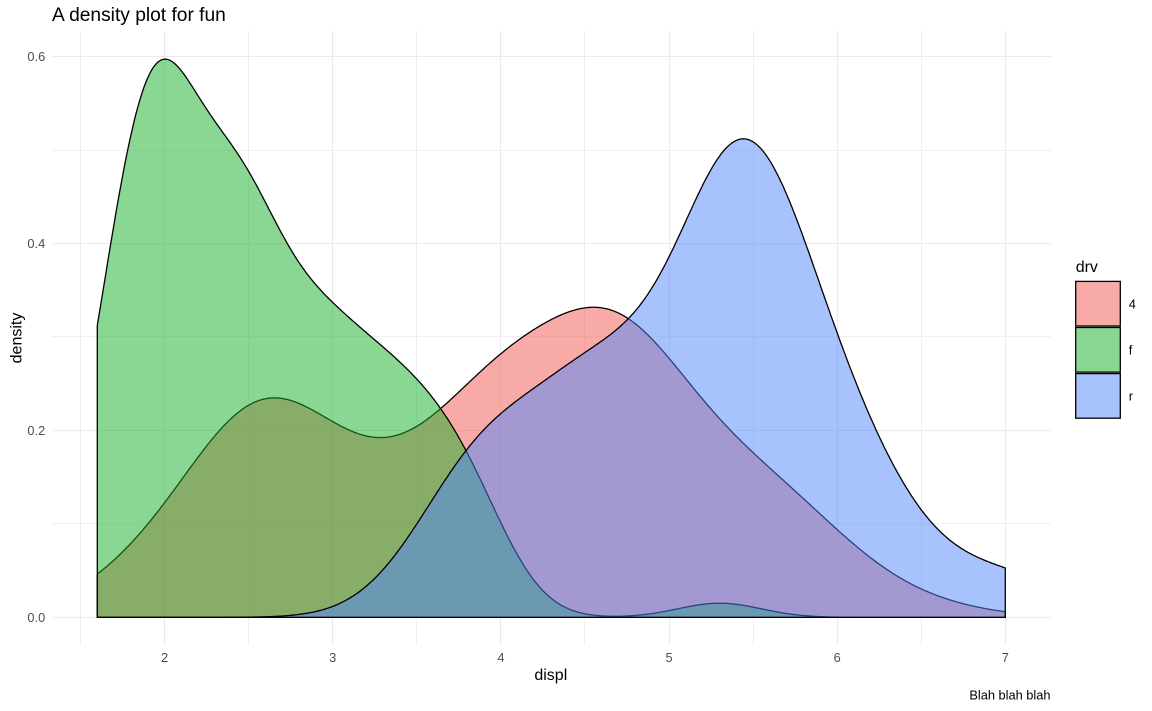 The image size is (1152, 711). Describe the element at coordinates (332, 657) in the screenshot. I see `svg-text: 3` at that location.